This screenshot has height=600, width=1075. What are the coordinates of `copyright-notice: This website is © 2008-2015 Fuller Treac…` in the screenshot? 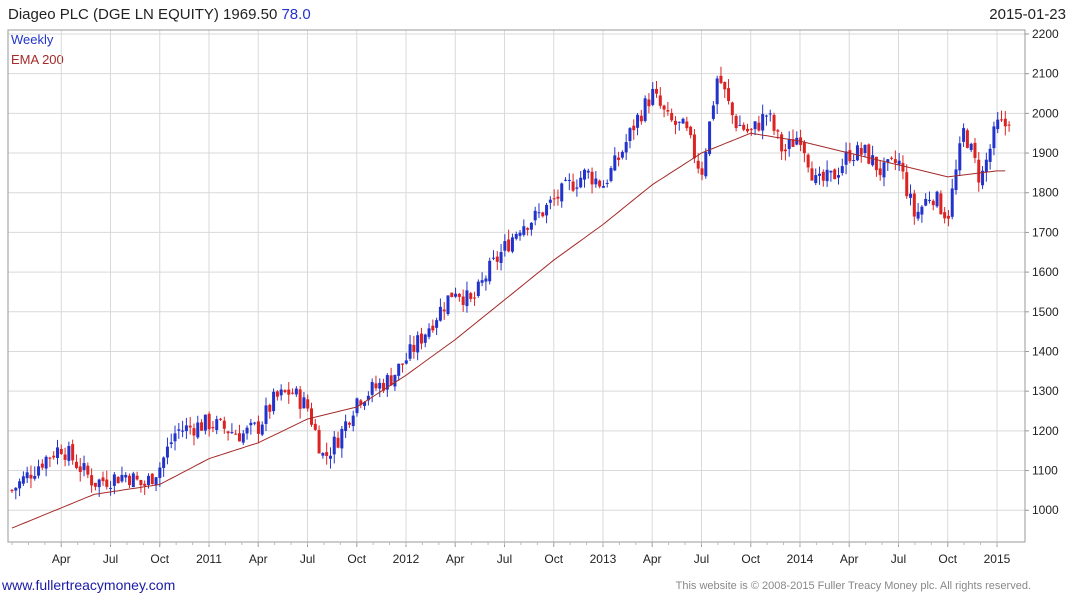 It's located at (853, 586).